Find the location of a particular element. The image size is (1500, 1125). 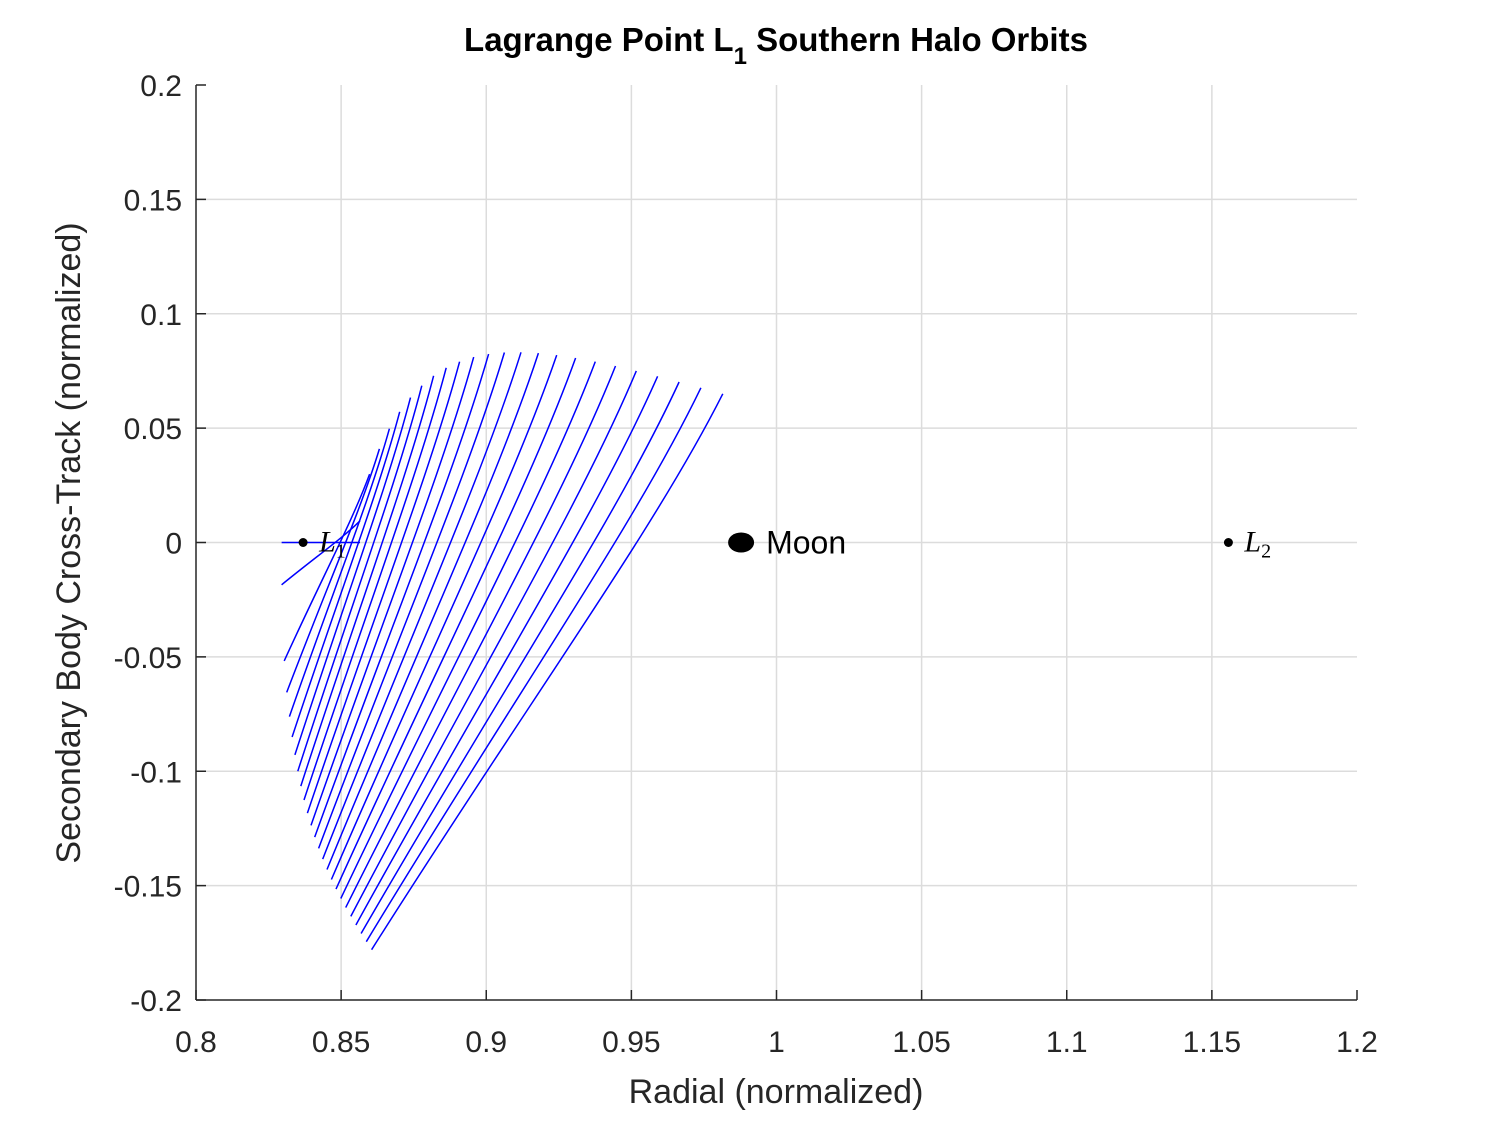

y-tick-label: 0.05 is located at coordinates (153, 429).